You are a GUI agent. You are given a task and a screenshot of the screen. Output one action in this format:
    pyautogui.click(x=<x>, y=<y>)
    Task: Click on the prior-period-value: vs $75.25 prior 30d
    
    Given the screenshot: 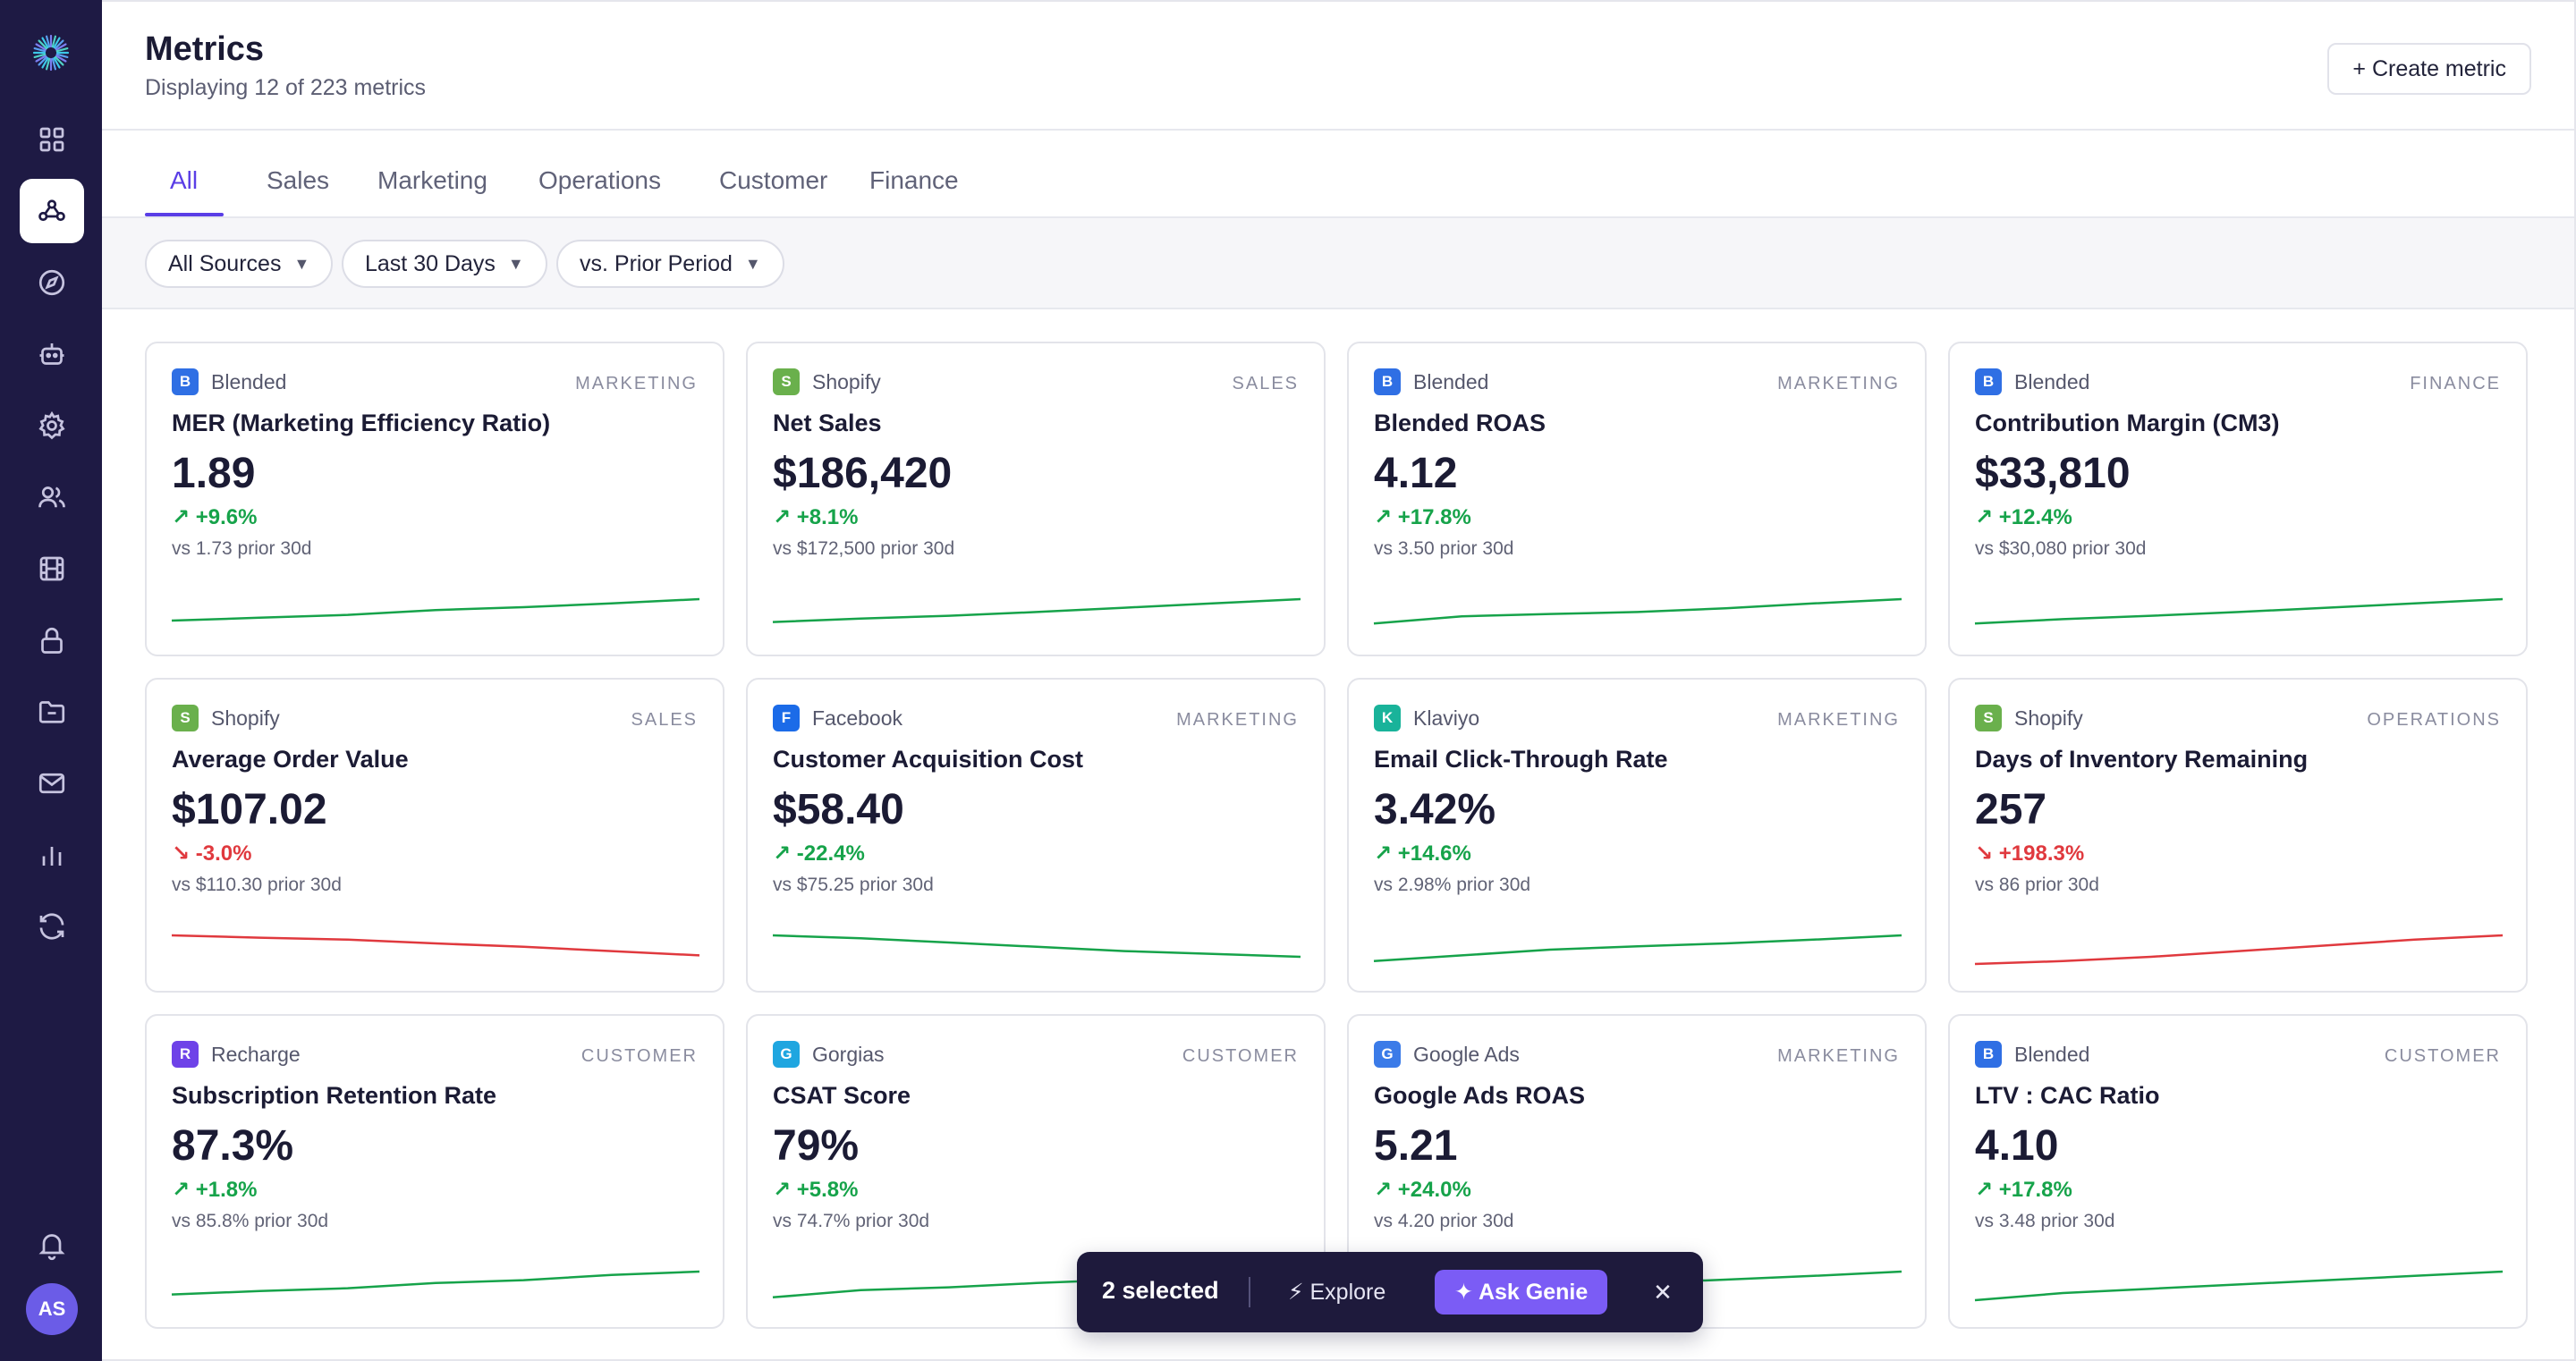 What is the action you would take?
    pyautogui.click(x=853, y=885)
    